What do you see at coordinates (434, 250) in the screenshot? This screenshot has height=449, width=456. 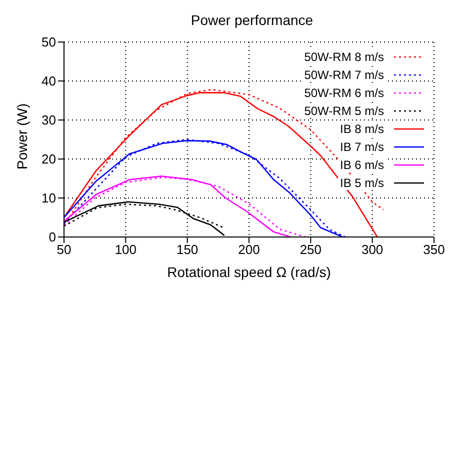 I see `x-tick-label: 350` at bounding box center [434, 250].